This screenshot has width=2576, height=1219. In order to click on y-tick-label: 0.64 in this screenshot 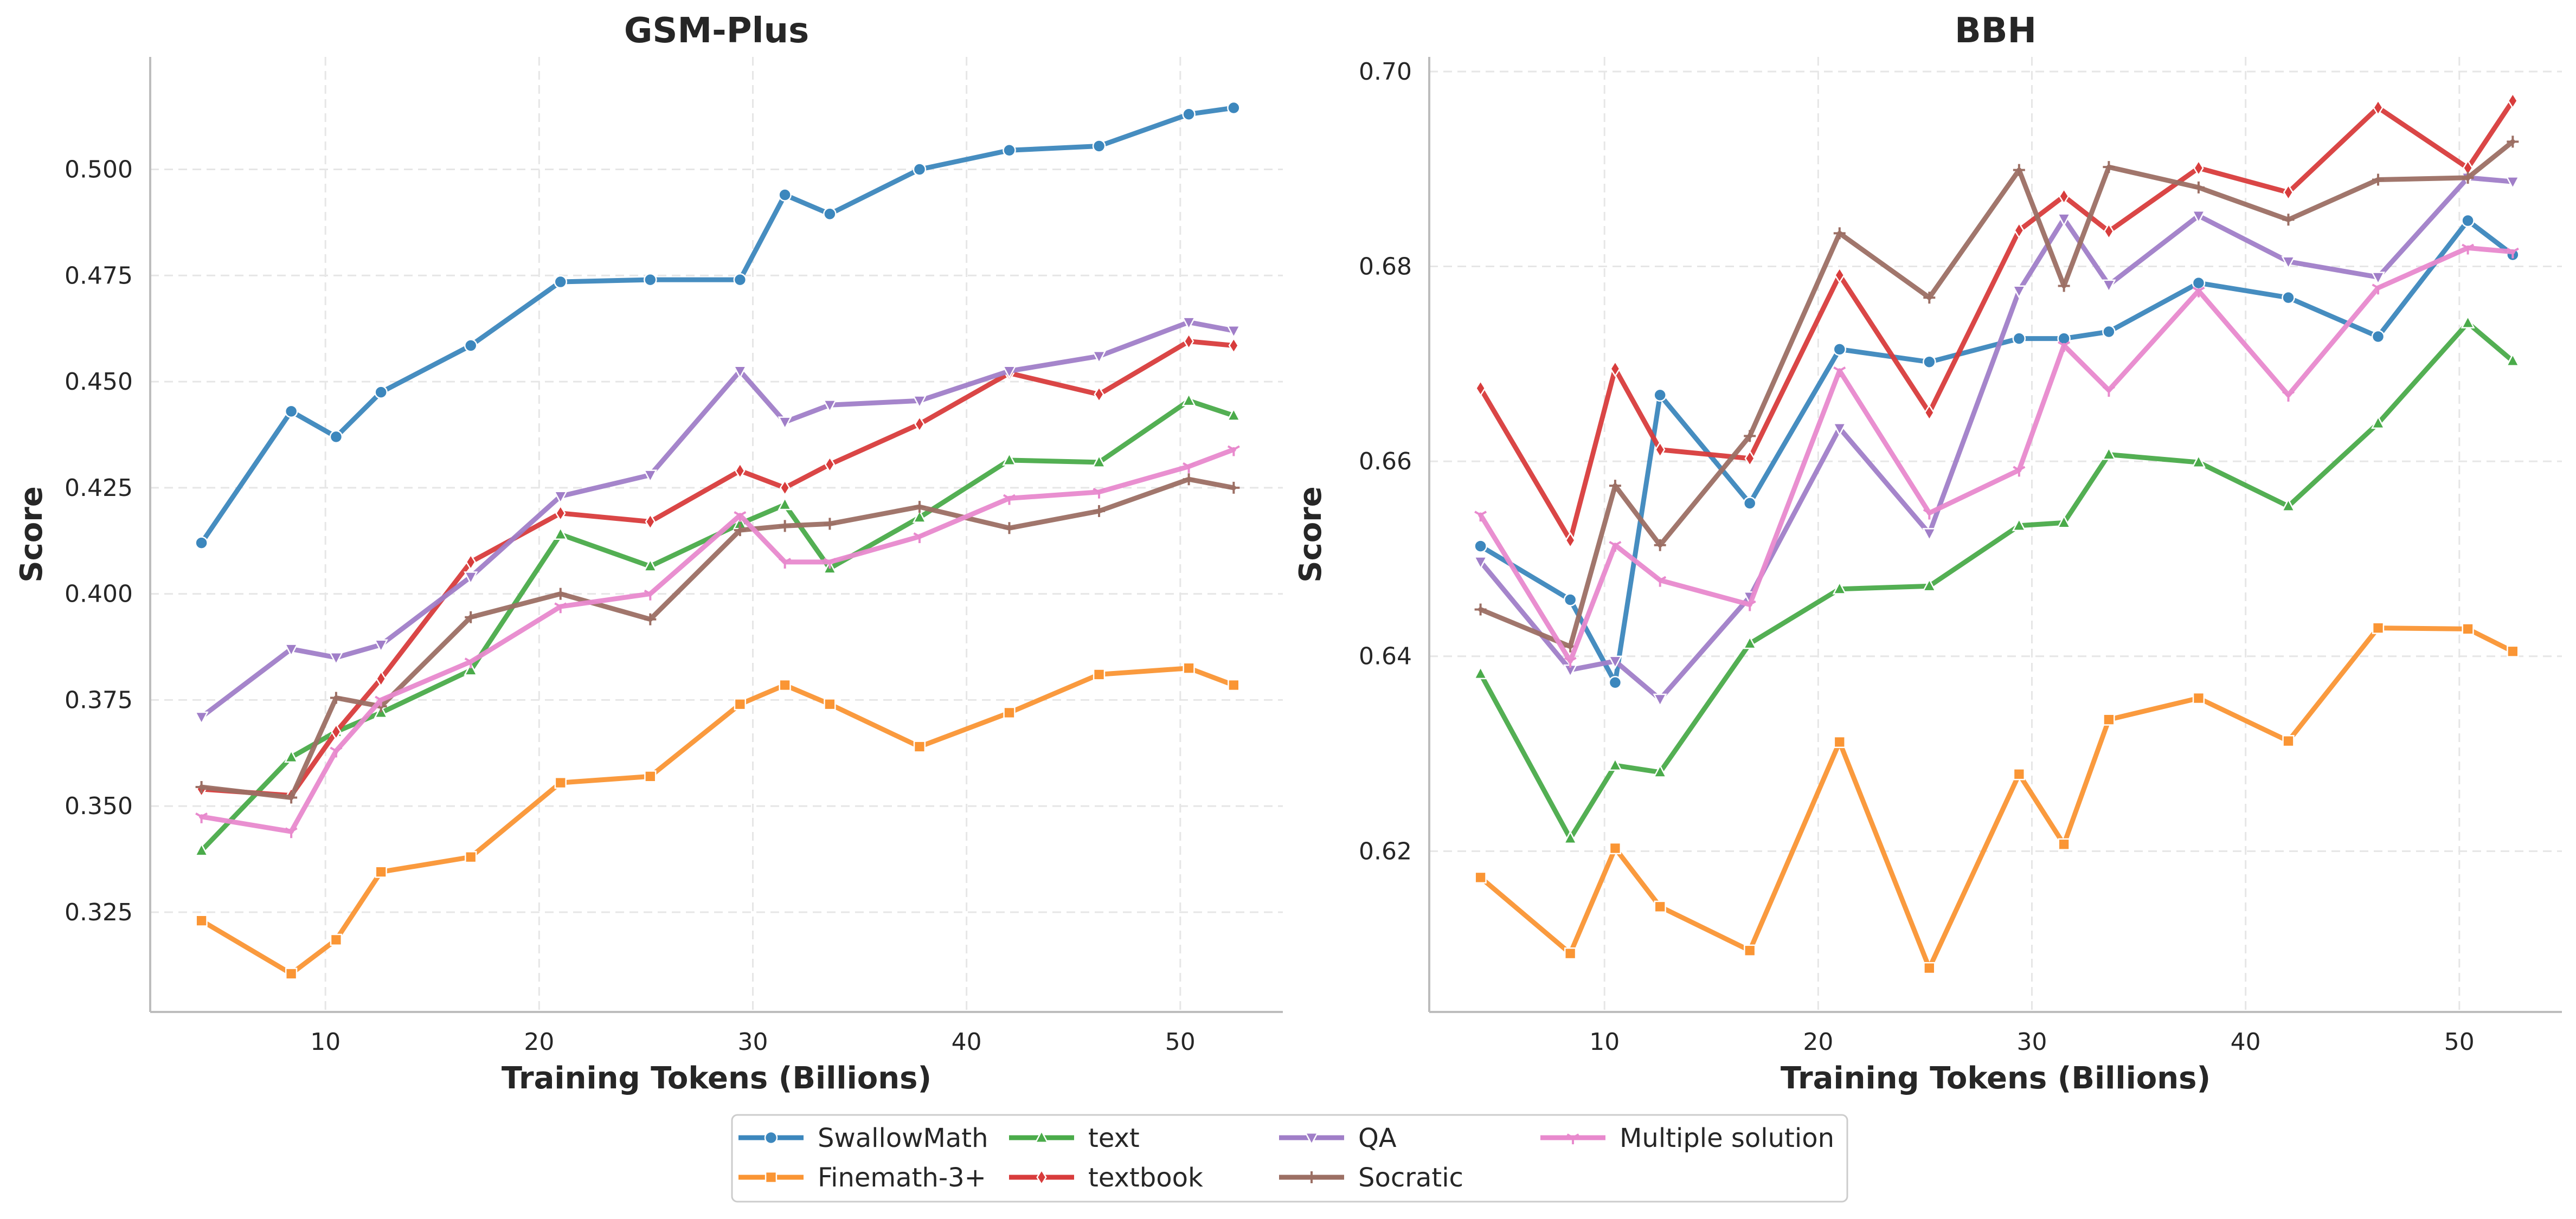, I will do `click(1385, 656)`.